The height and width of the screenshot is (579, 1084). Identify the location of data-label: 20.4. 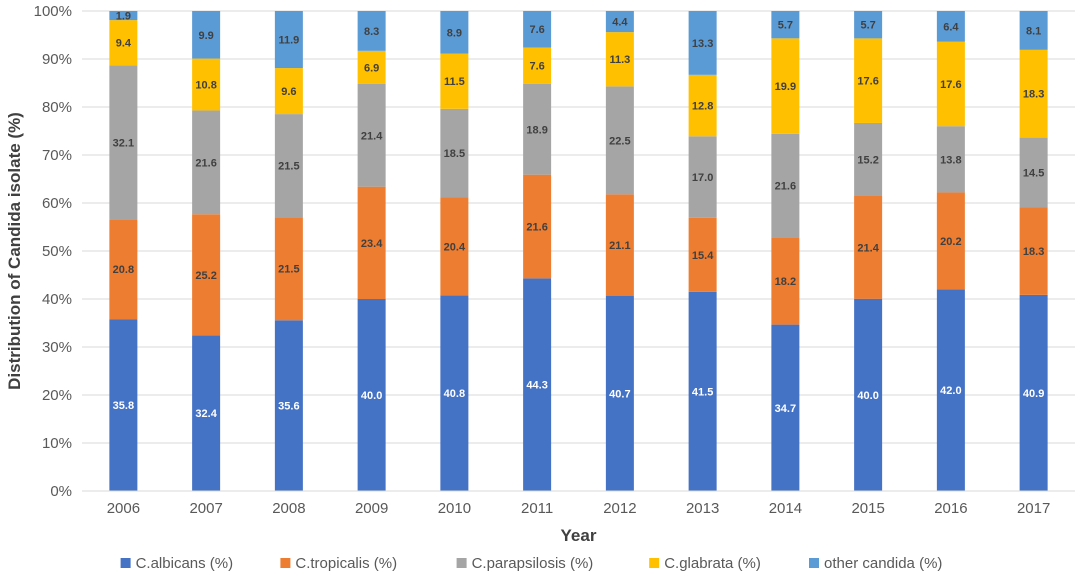
(455, 247).